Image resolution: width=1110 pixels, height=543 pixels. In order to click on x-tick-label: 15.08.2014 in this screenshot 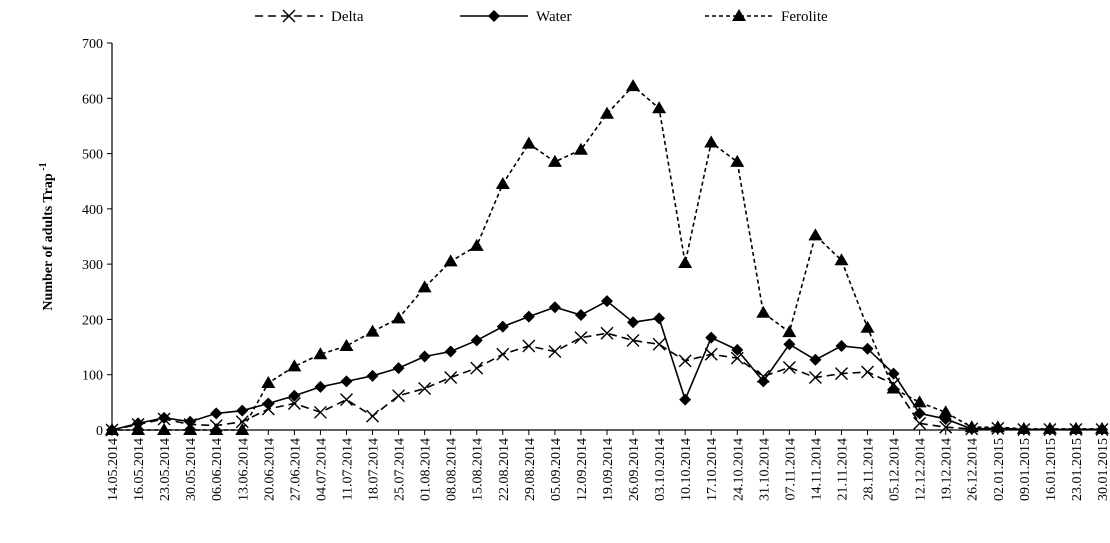, I will do `click(478, 469)`.